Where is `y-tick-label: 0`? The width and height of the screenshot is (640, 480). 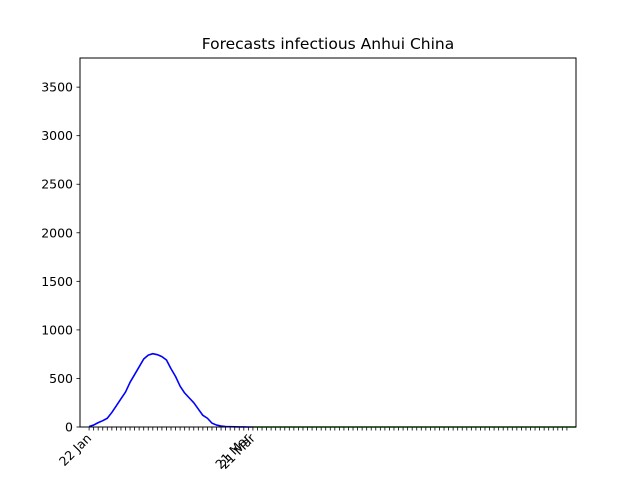
y-tick-label: 0 is located at coordinates (69, 427).